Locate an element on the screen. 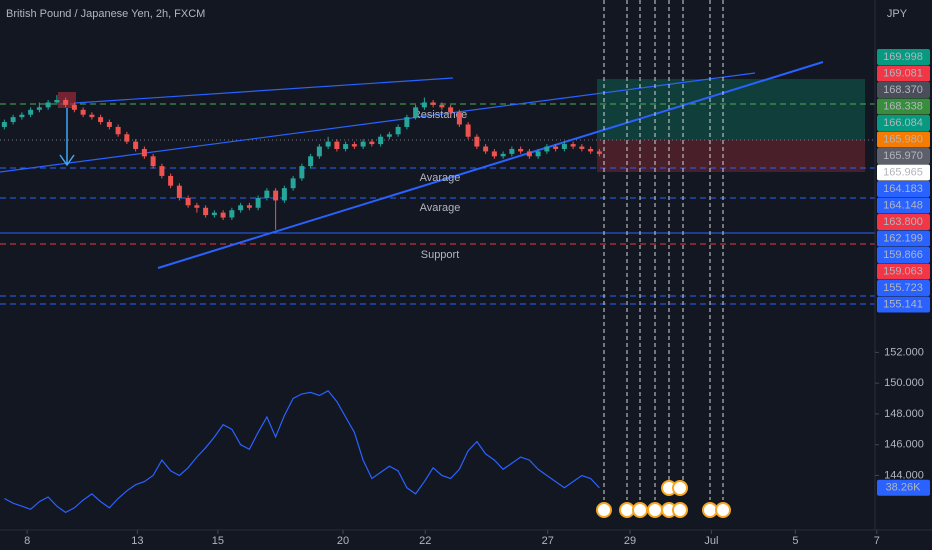  indicator-line is located at coordinates (302, 452).